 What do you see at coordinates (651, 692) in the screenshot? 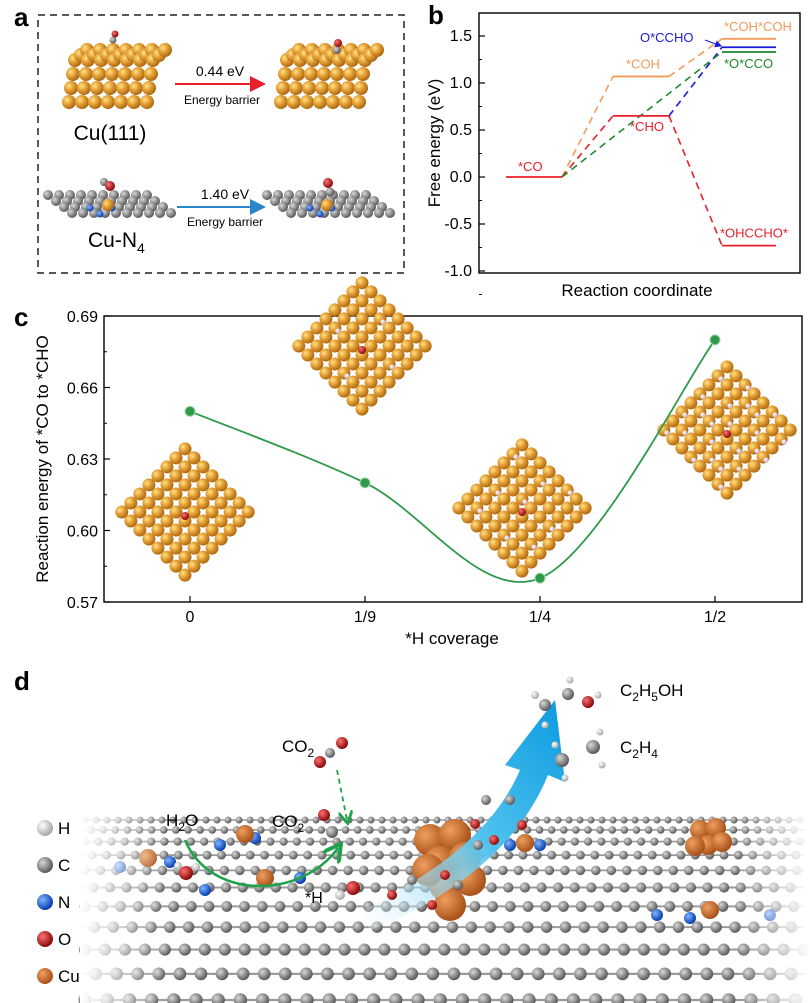
I see `ethanol-label: C2H5OH` at bounding box center [651, 692].